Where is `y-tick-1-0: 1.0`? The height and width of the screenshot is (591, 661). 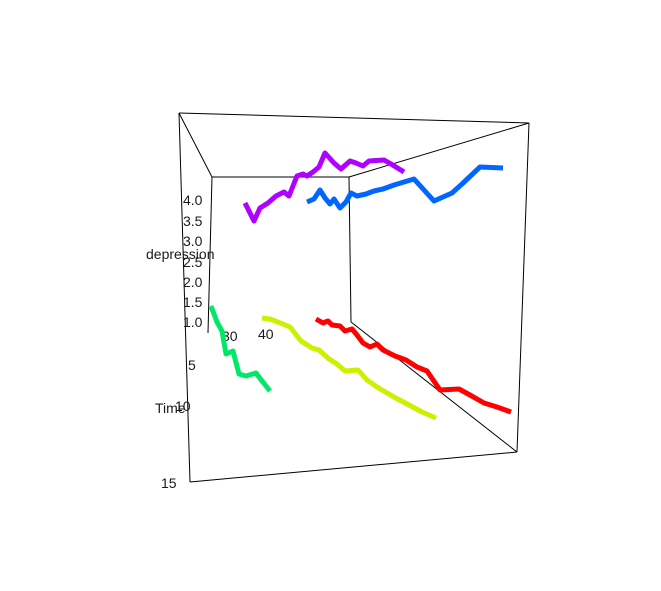 y-tick-1-0: 1.0 is located at coordinates (193, 322).